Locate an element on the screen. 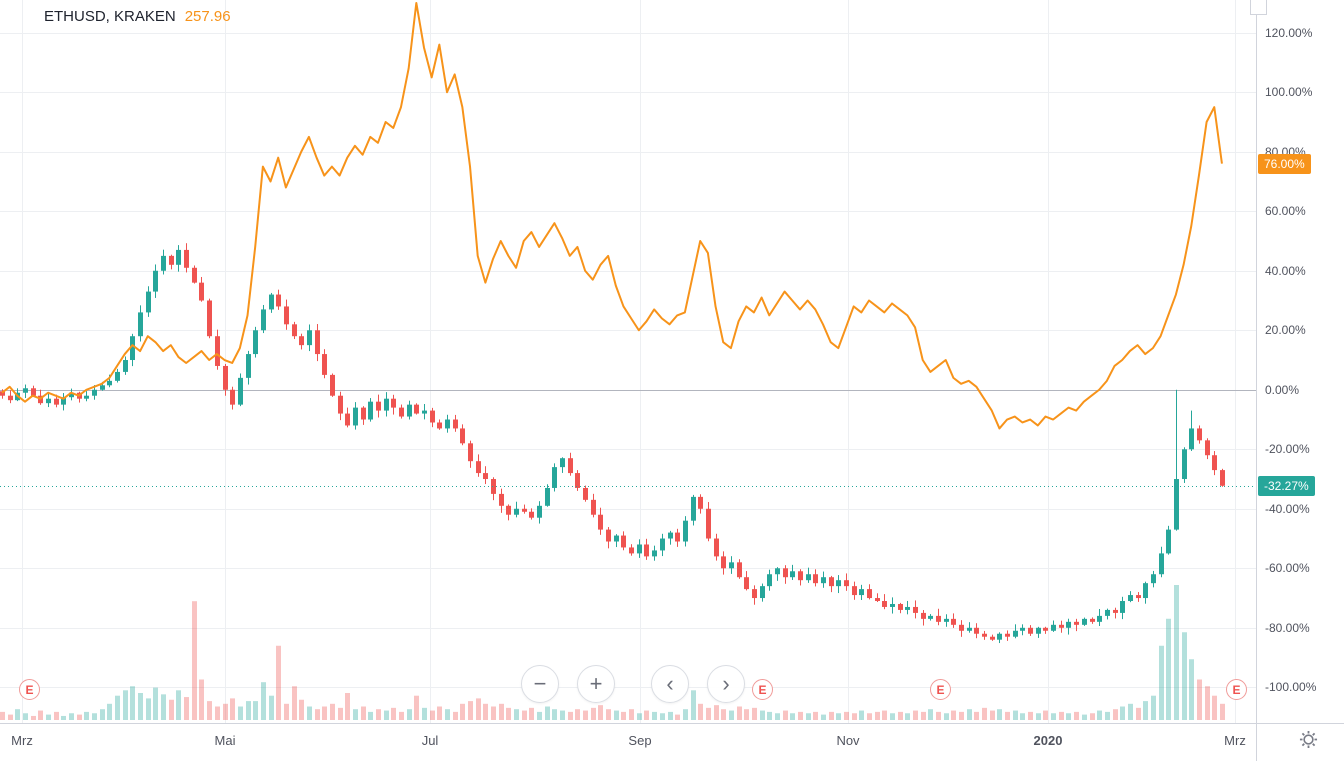 The width and height of the screenshot is (1344, 761). price-tick-label: 20.00% is located at coordinates (1285, 330).